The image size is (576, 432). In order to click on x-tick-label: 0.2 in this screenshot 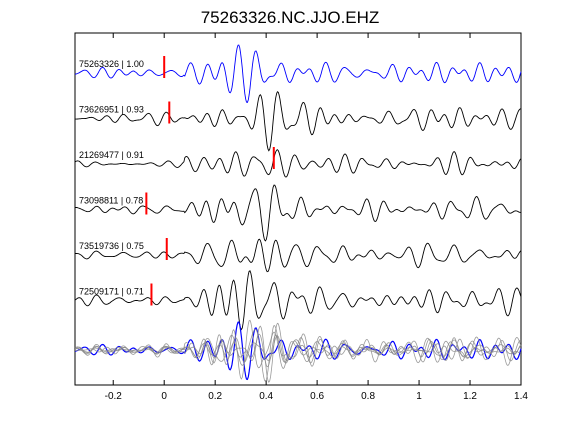, I will do `click(215, 396)`.